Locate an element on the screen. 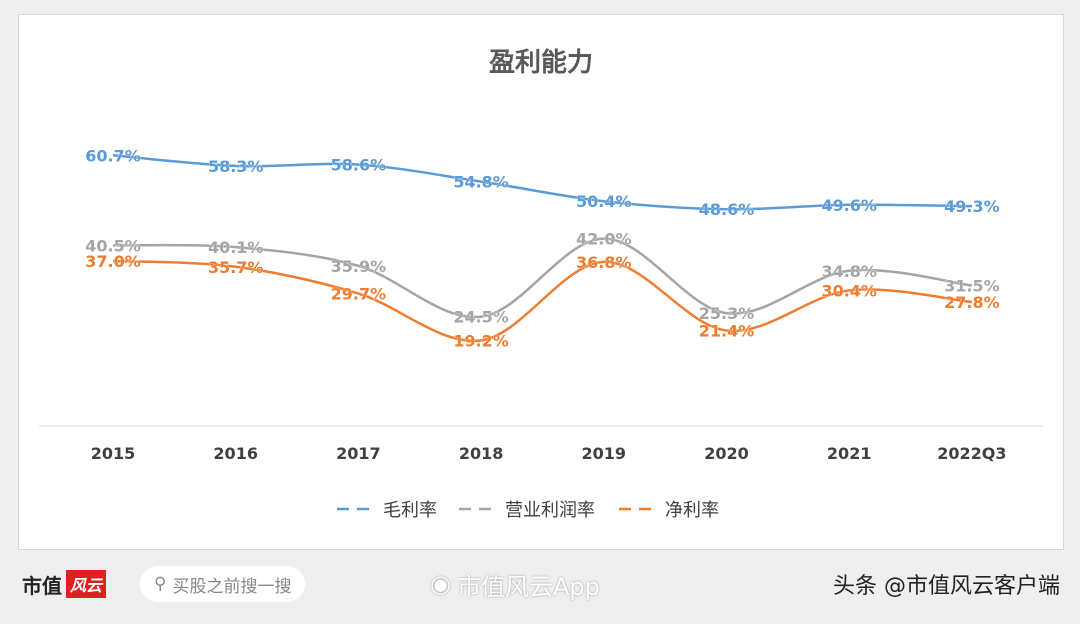  data-label: 37.0% is located at coordinates (113, 261).